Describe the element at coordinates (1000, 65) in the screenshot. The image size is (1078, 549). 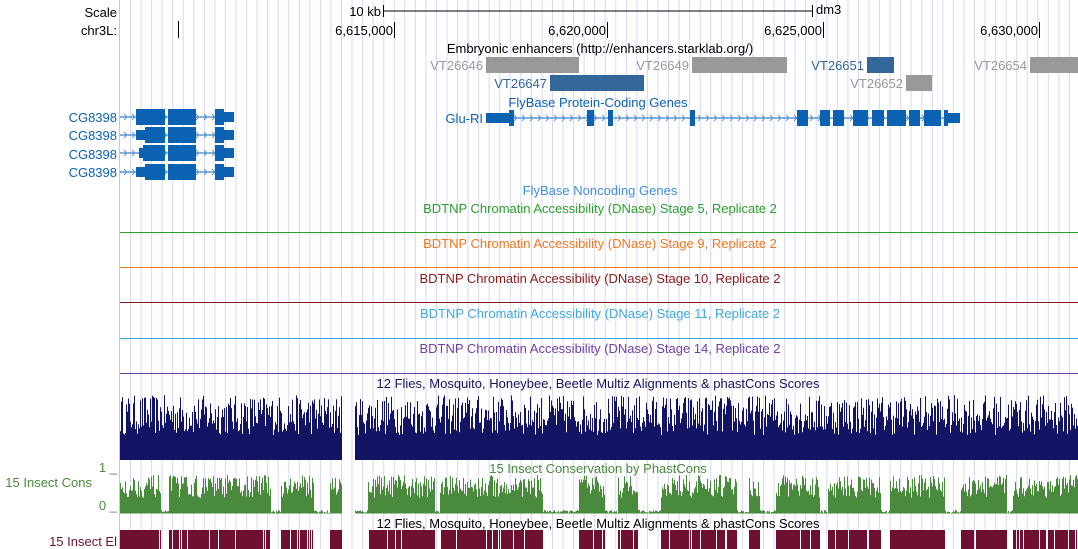
I see `enhancer-label: VT26654` at that location.